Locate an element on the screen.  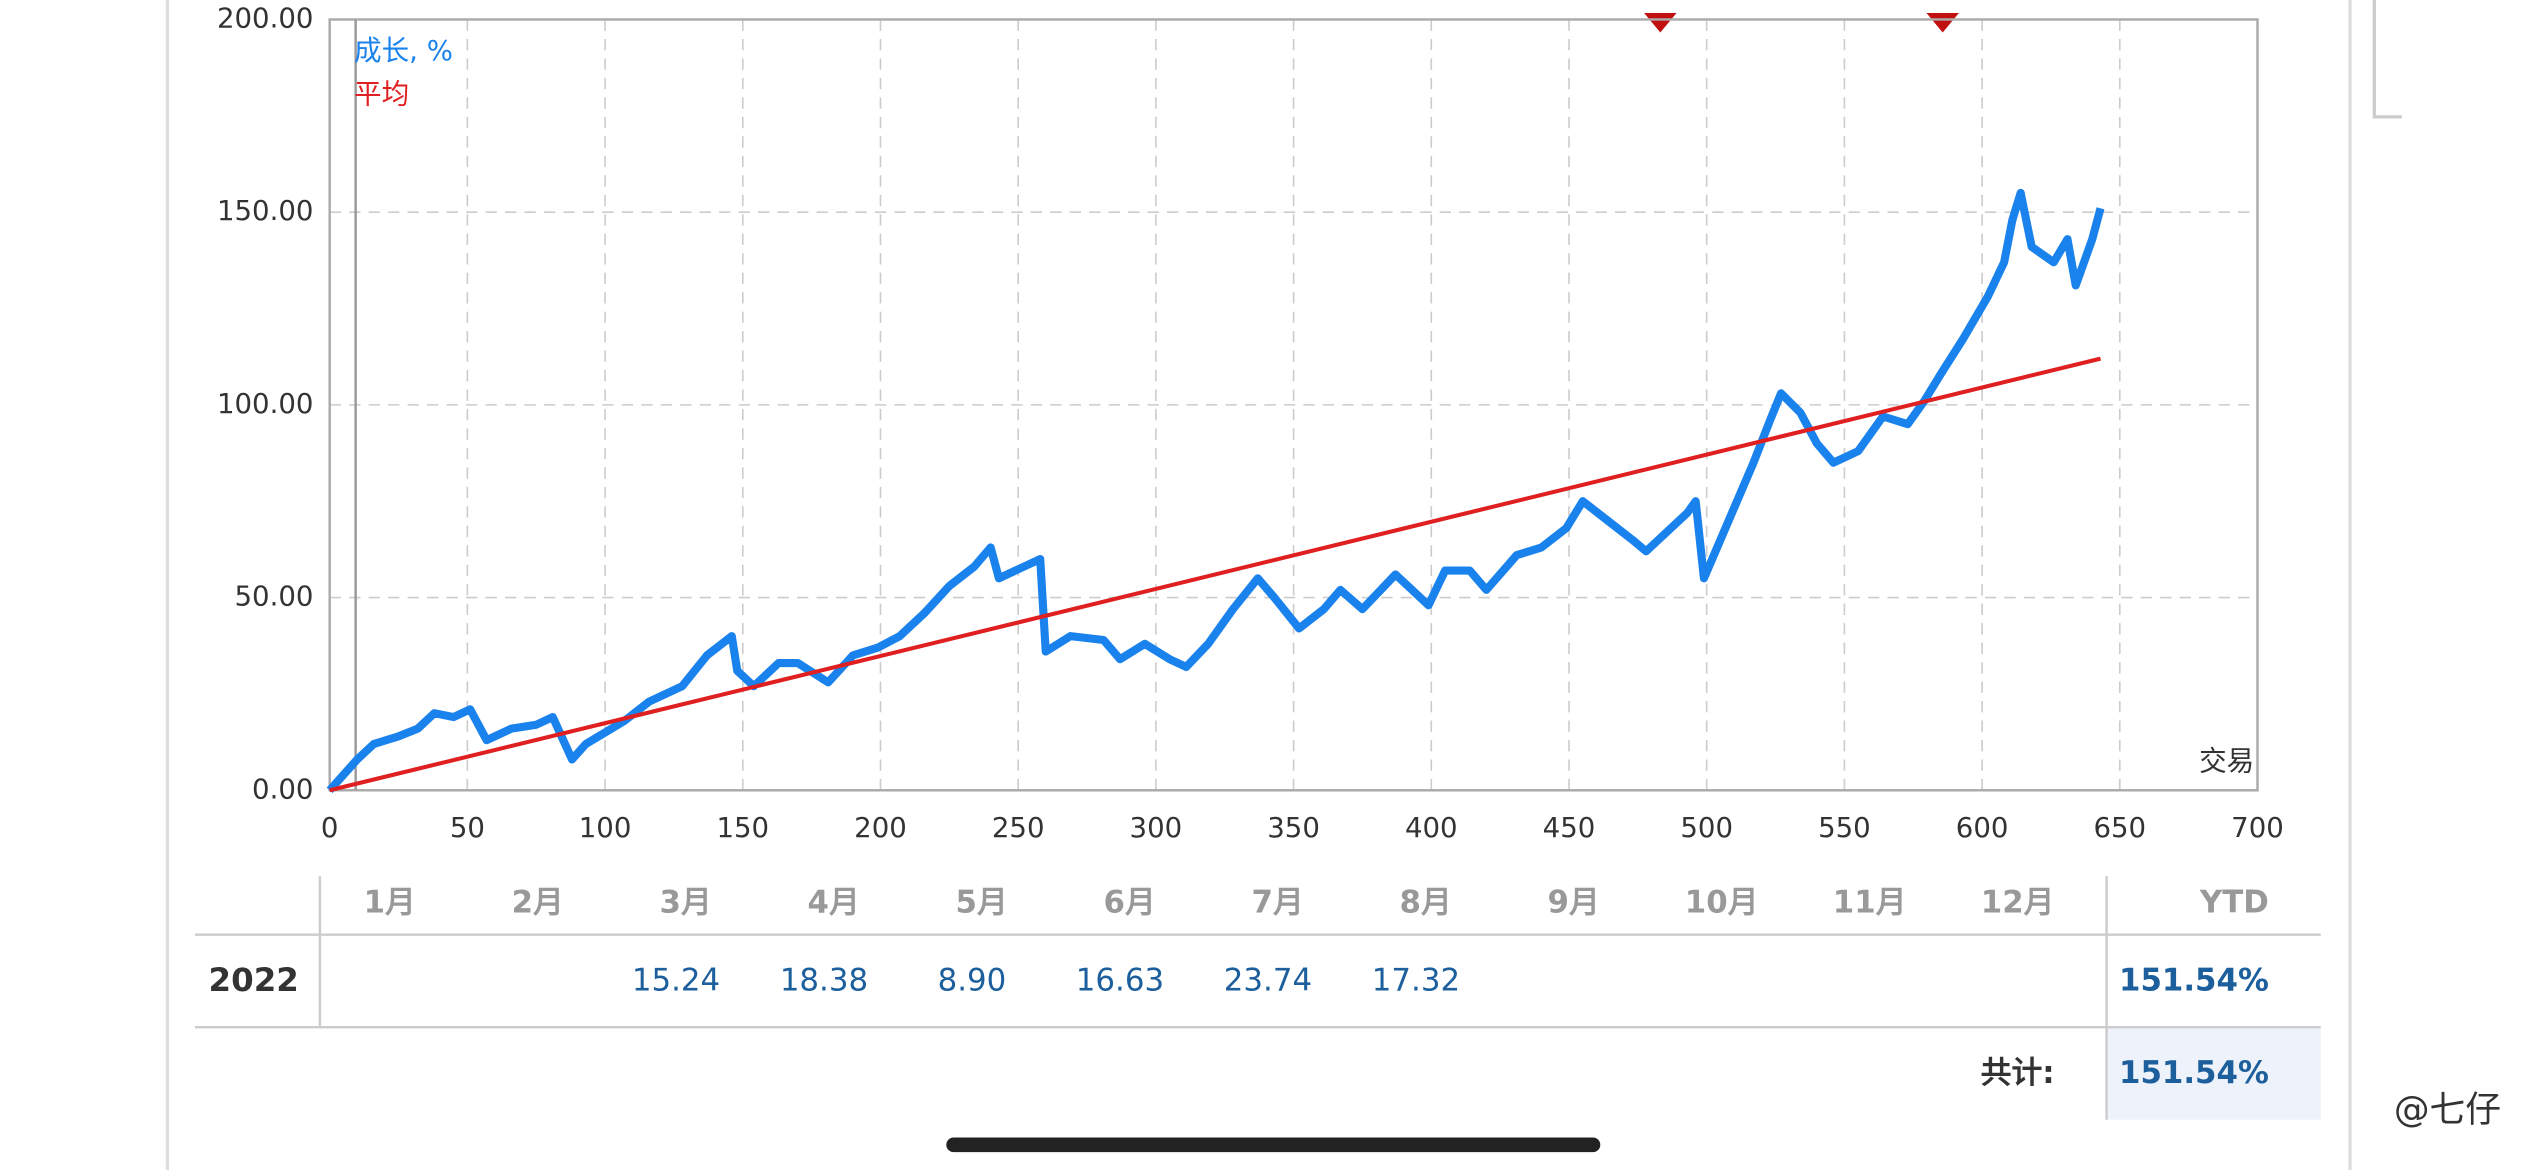
month-header: 8月 is located at coordinates (1426, 902).